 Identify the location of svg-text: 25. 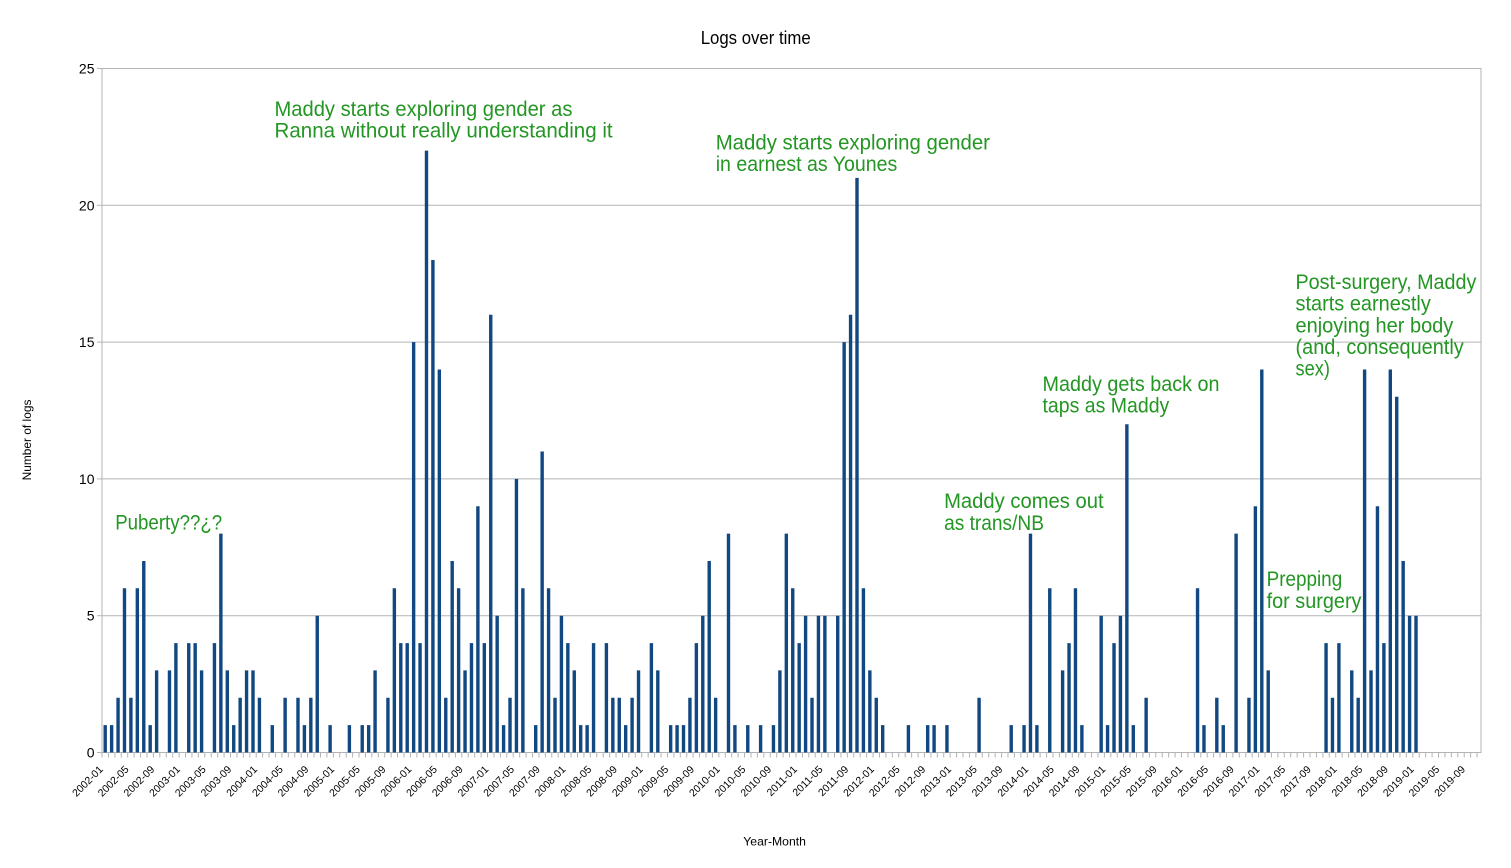
(87, 69).